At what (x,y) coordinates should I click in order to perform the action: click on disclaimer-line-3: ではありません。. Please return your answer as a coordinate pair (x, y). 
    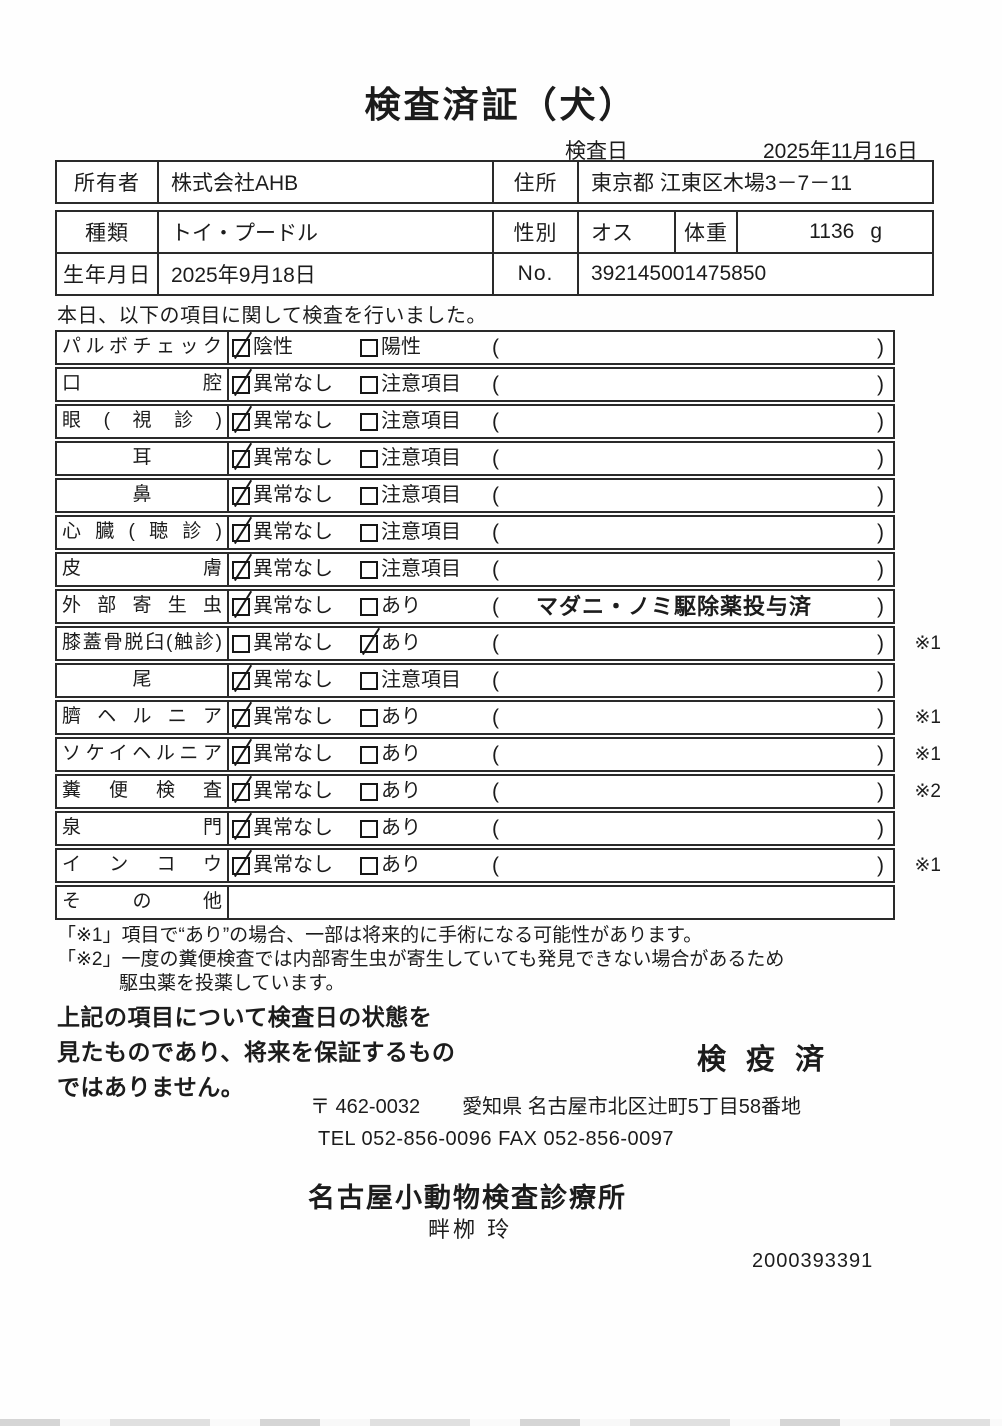
    Looking at the image, I should click on (151, 1087).